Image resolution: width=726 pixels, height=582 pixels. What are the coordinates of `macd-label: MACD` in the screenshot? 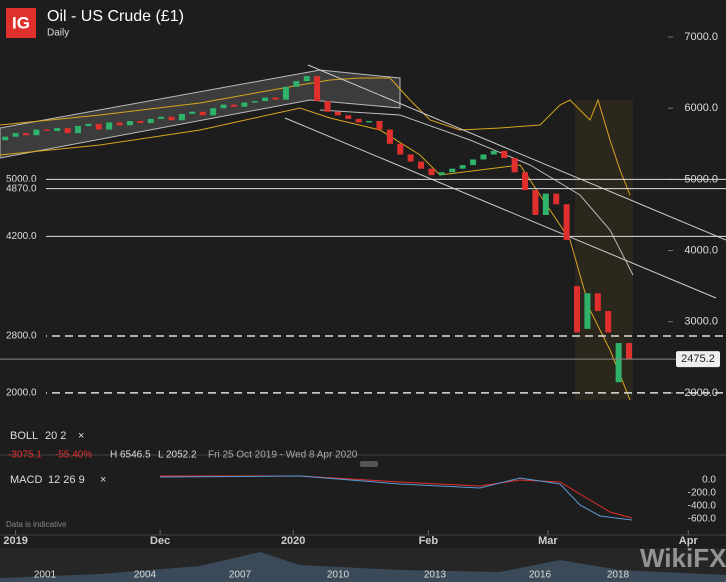 It's located at (26, 480).